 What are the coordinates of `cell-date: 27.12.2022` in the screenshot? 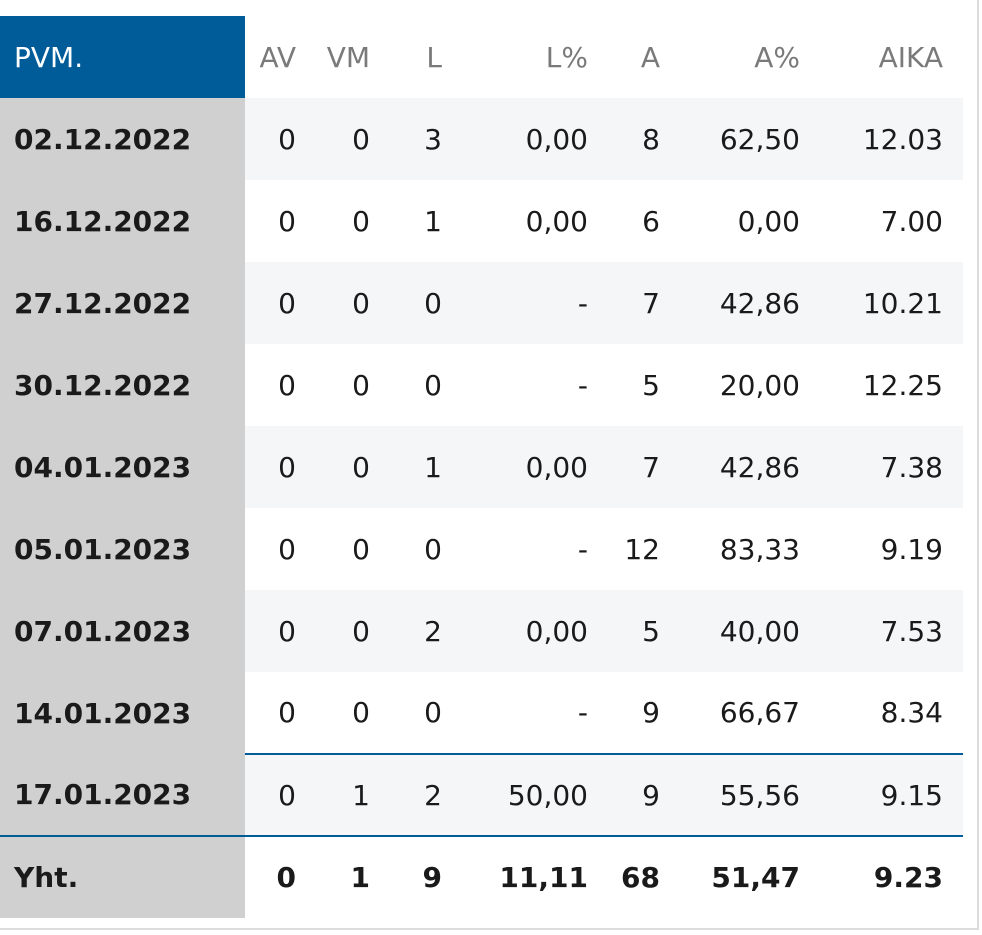 It's located at (122, 303).